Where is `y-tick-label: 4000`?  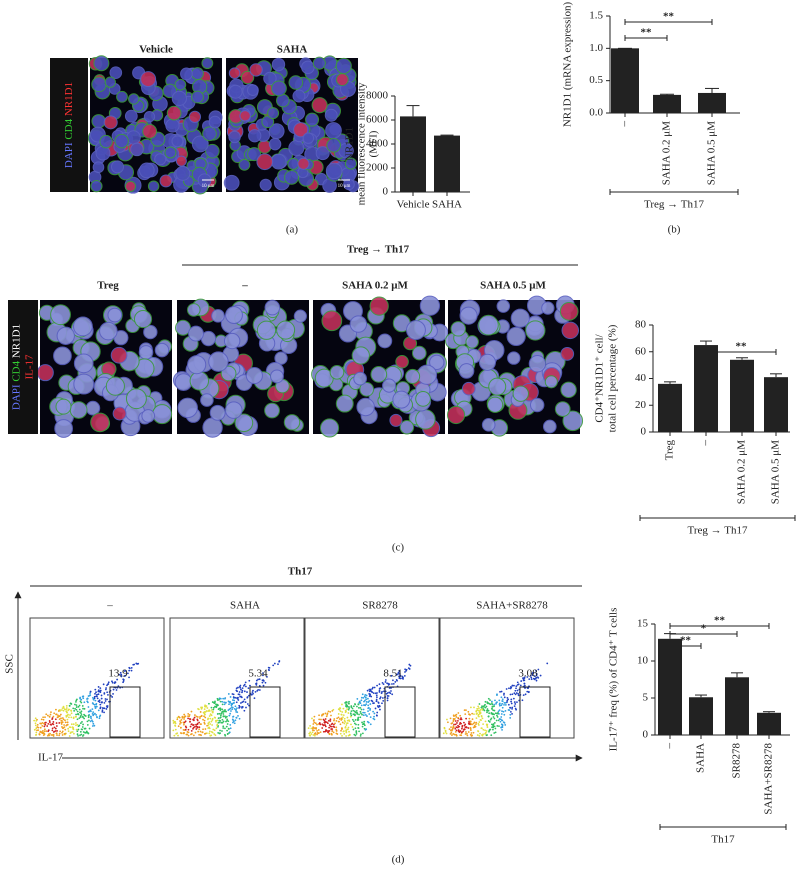
y-tick-label: 4000 is located at coordinates (377, 144).